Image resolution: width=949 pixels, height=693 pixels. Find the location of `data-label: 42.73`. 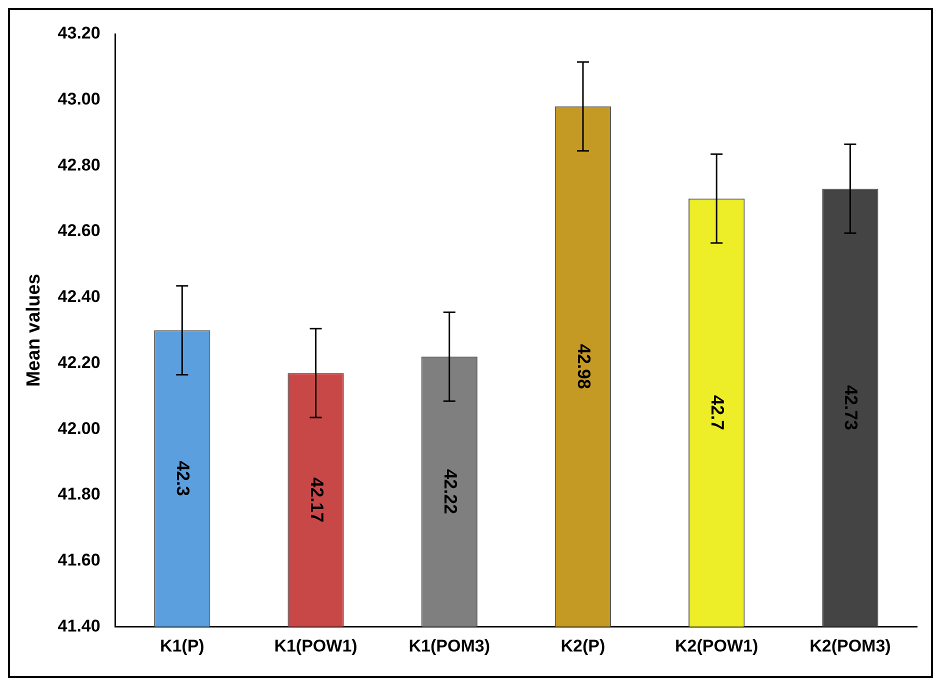

data-label: 42.73 is located at coordinates (851, 407).